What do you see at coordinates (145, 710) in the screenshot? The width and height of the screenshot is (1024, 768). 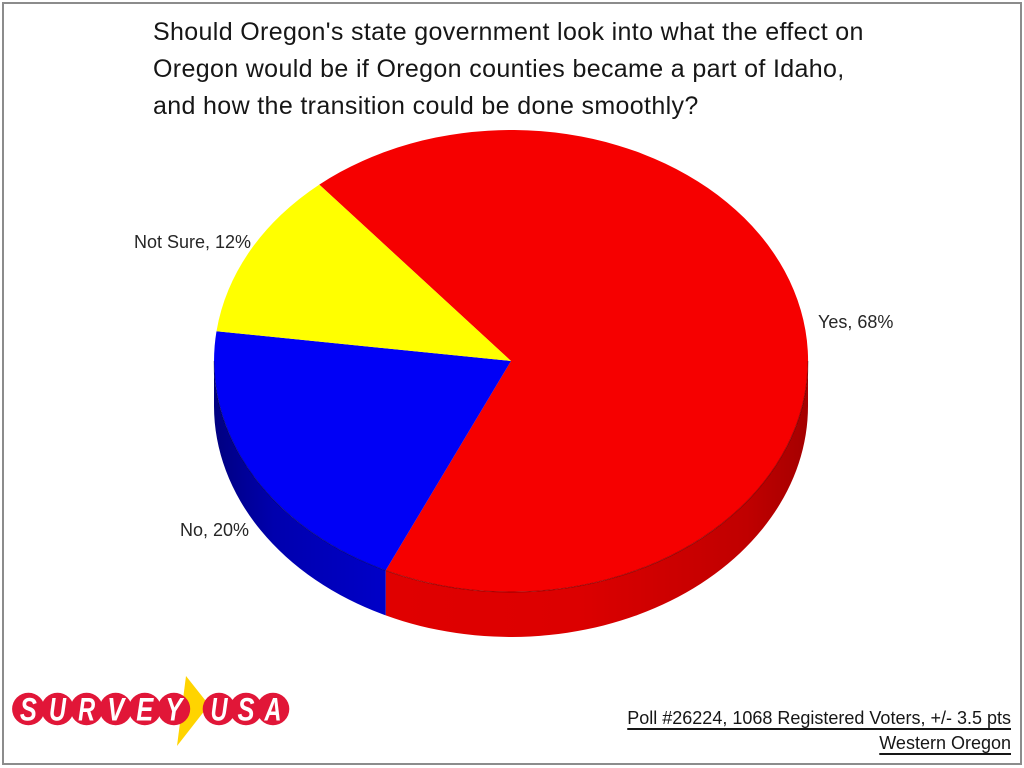 I see `svg-text: E` at bounding box center [145, 710].